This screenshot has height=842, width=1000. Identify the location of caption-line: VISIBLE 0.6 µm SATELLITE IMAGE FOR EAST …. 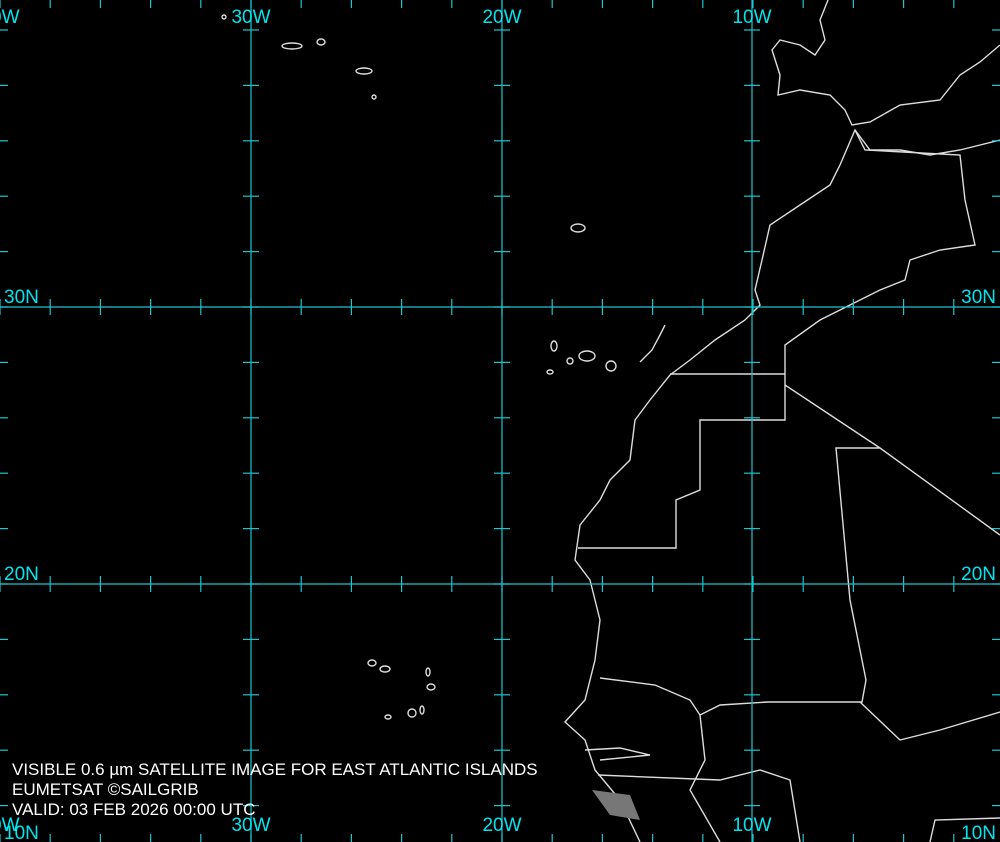
(275, 769).